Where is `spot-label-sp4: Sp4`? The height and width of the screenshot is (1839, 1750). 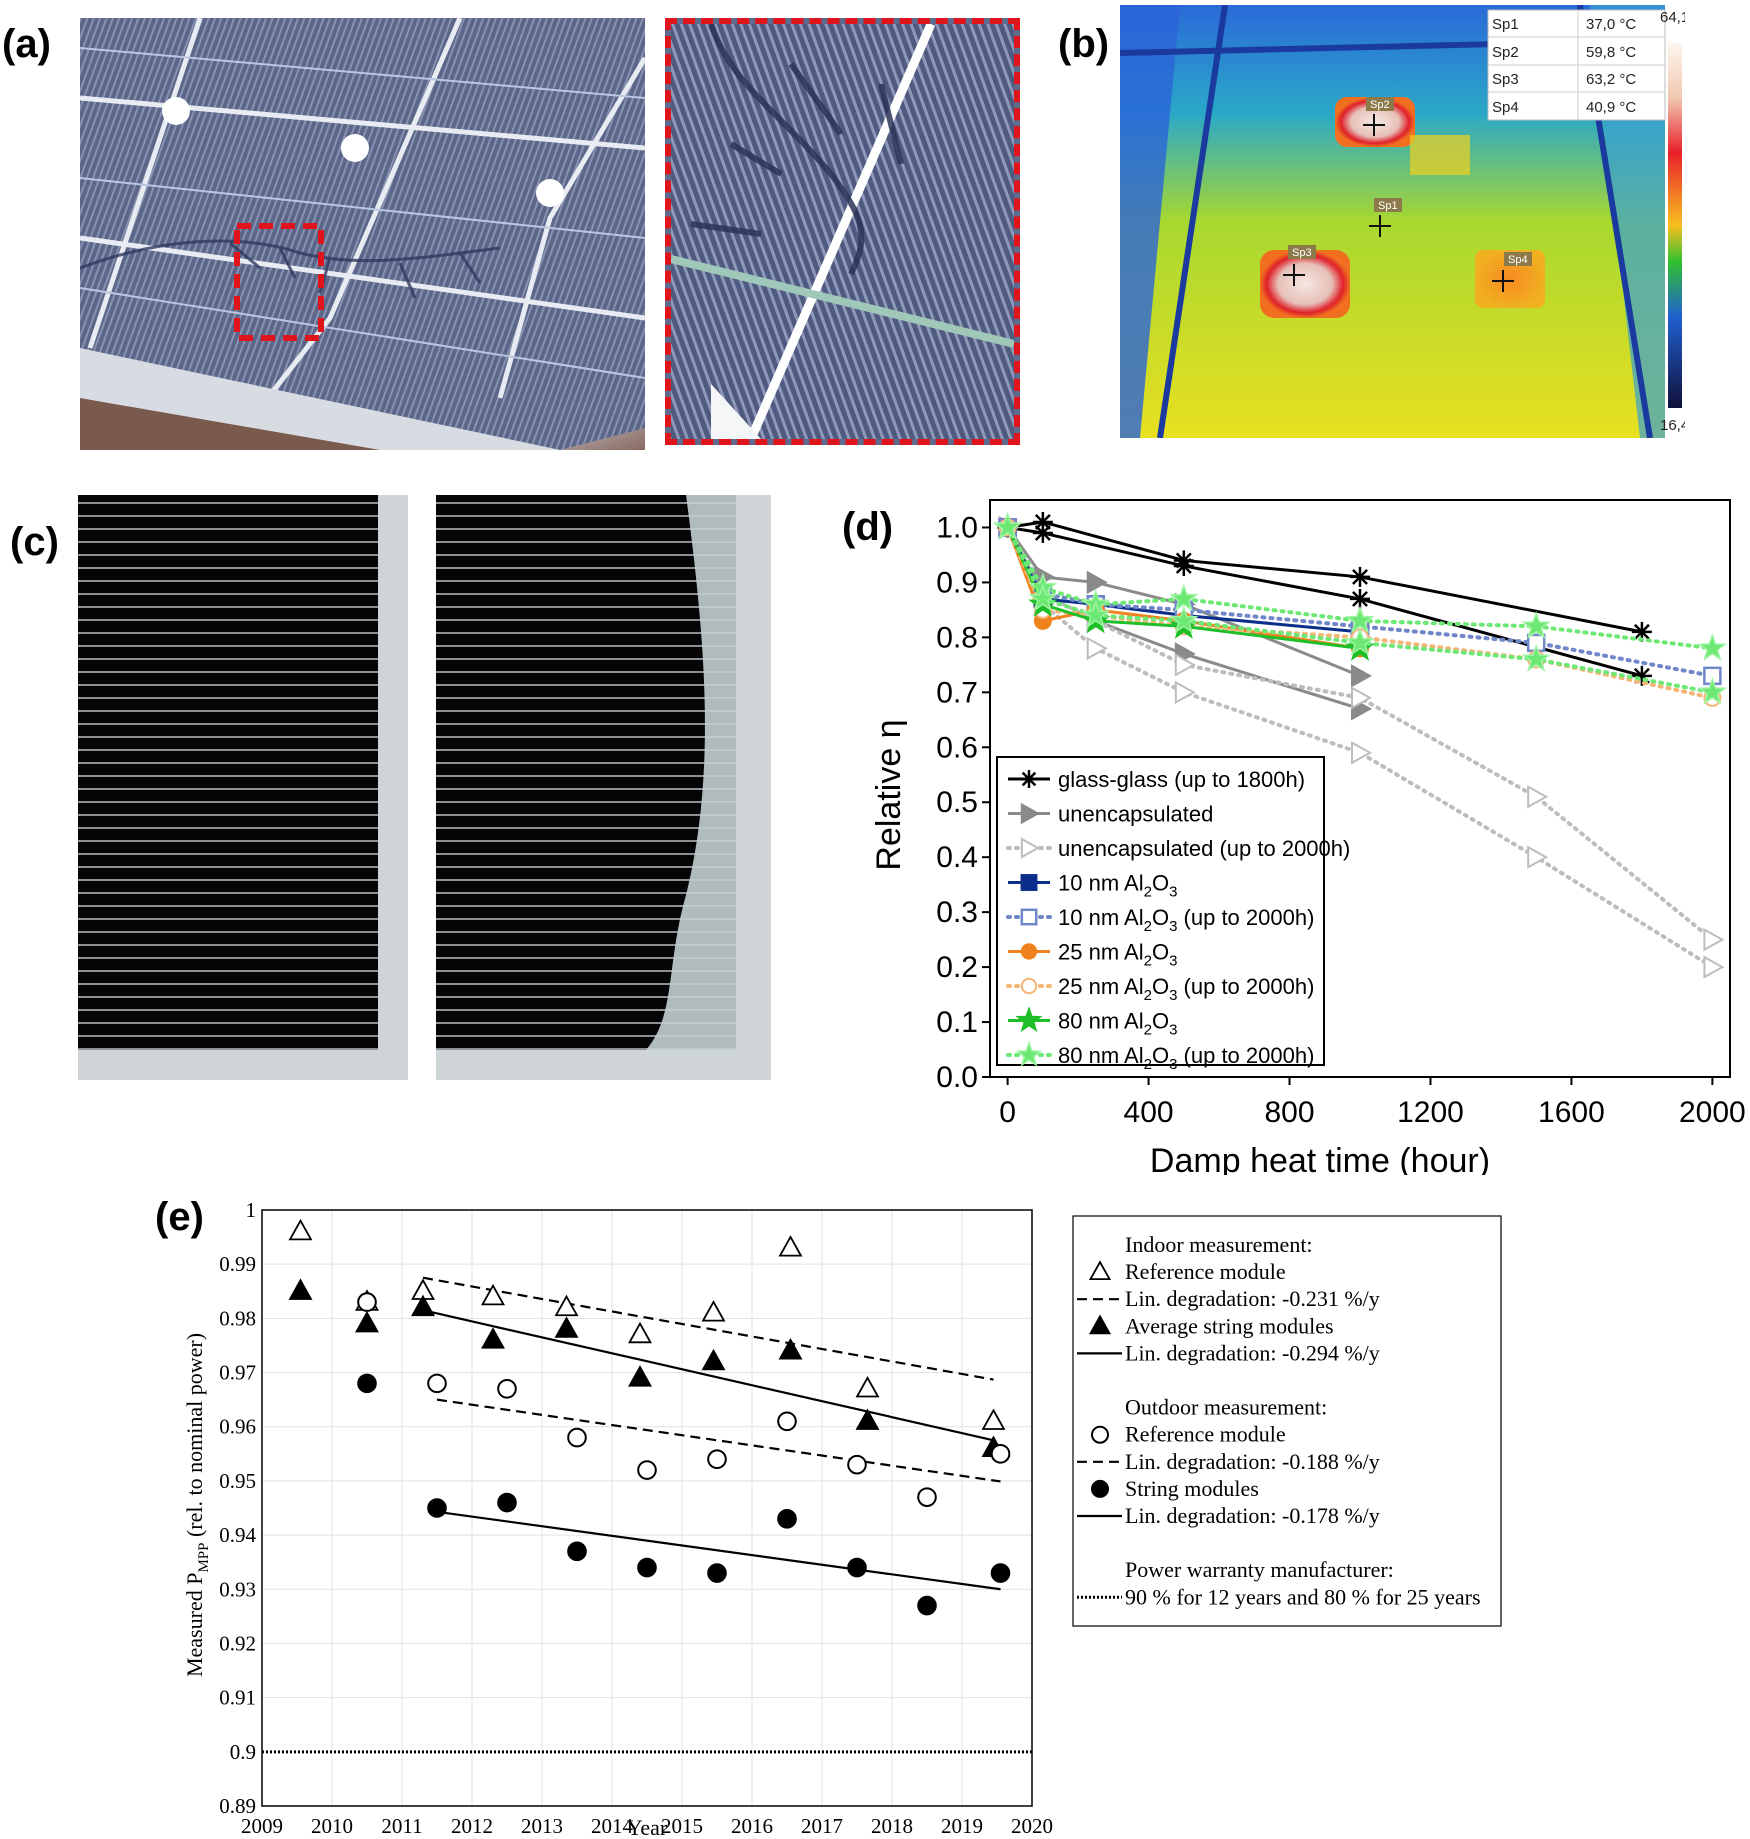 spot-label-sp4: Sp4 is located at coordinates (1518, 260).